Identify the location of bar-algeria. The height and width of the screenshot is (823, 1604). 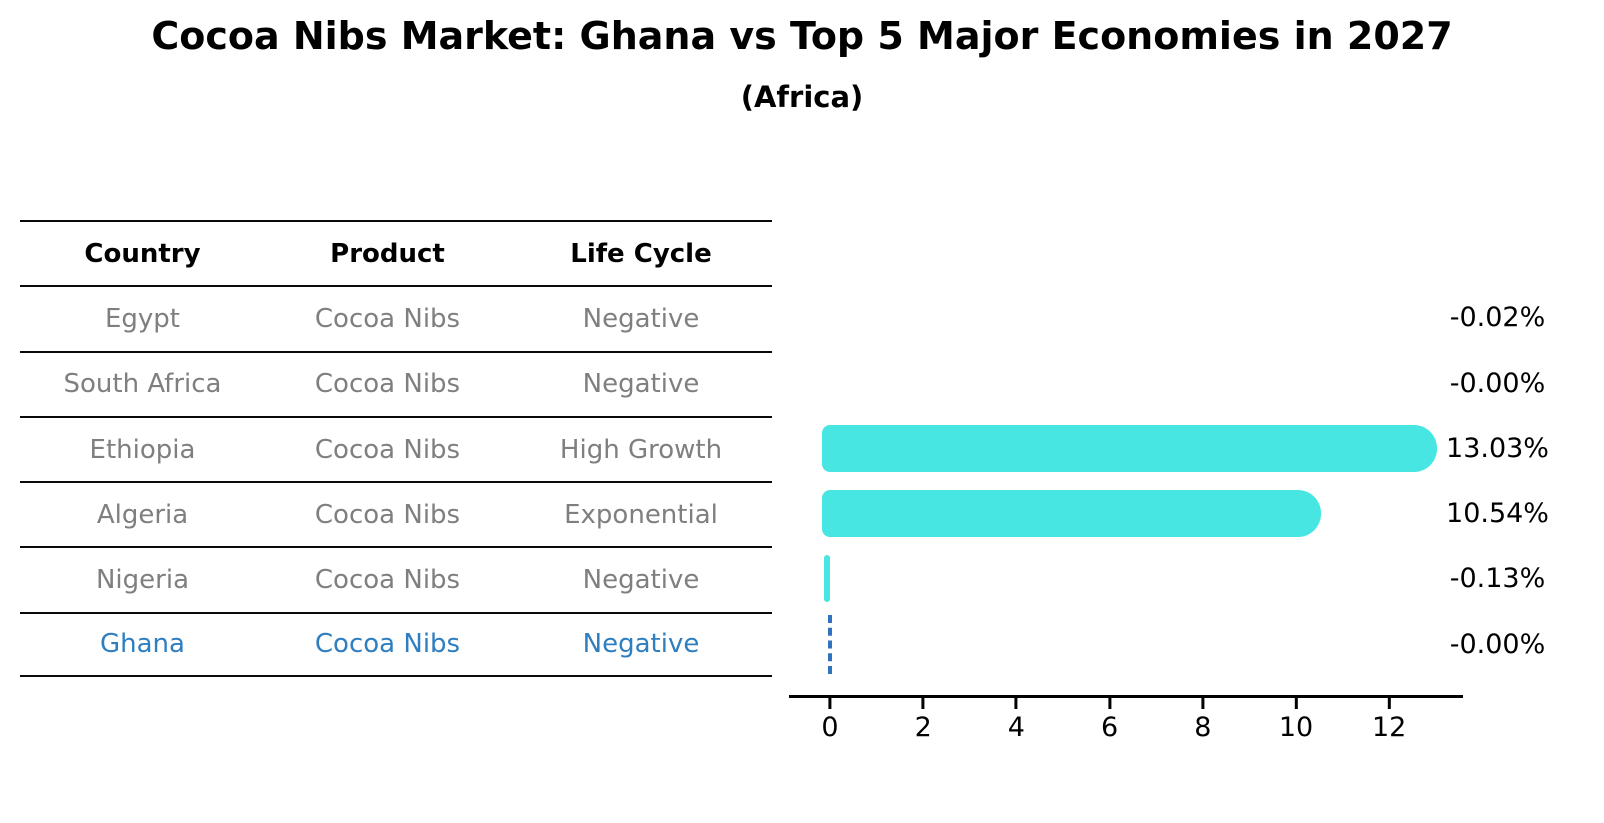
(1072, 514).